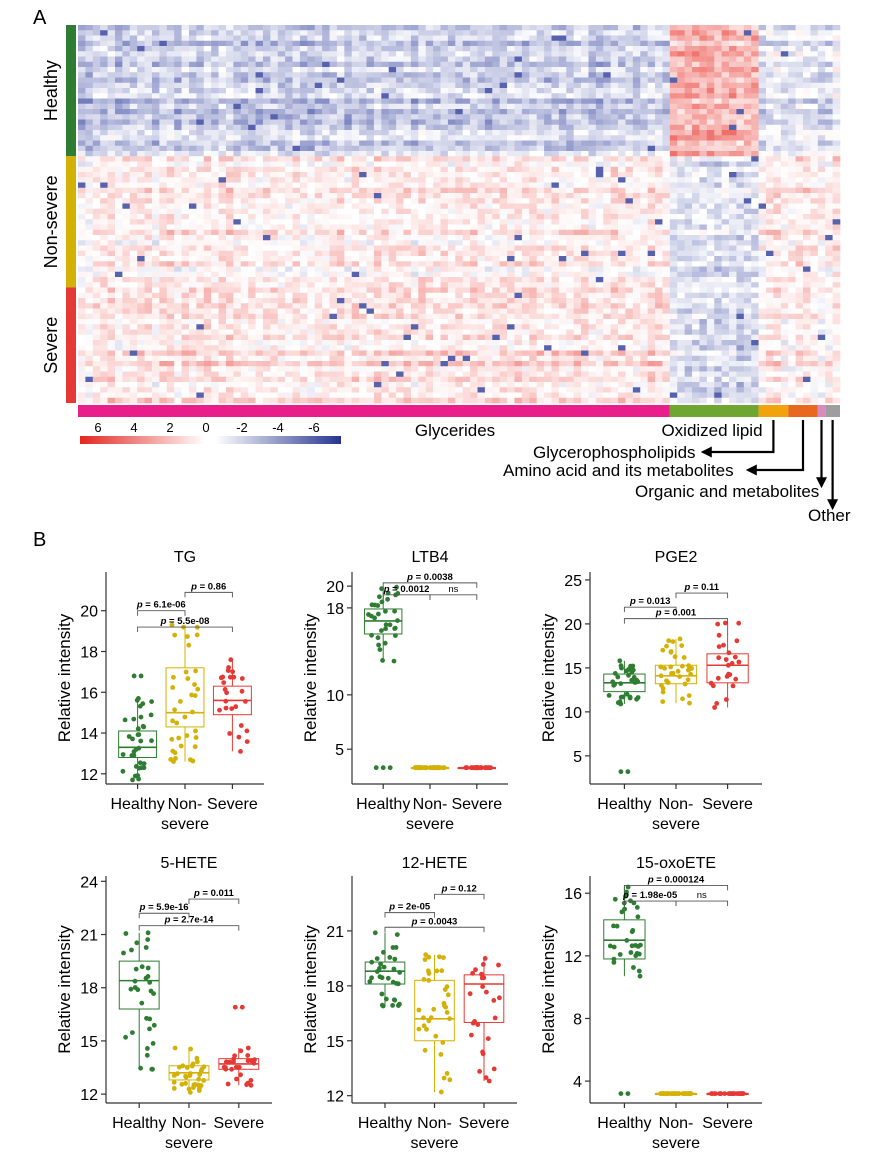 The height and width of the screenshot is (1154, 869). What do you see at coordinates (71, 222) in the screenshot?
I see `row-group-bar` at bounding box center [71, 222].